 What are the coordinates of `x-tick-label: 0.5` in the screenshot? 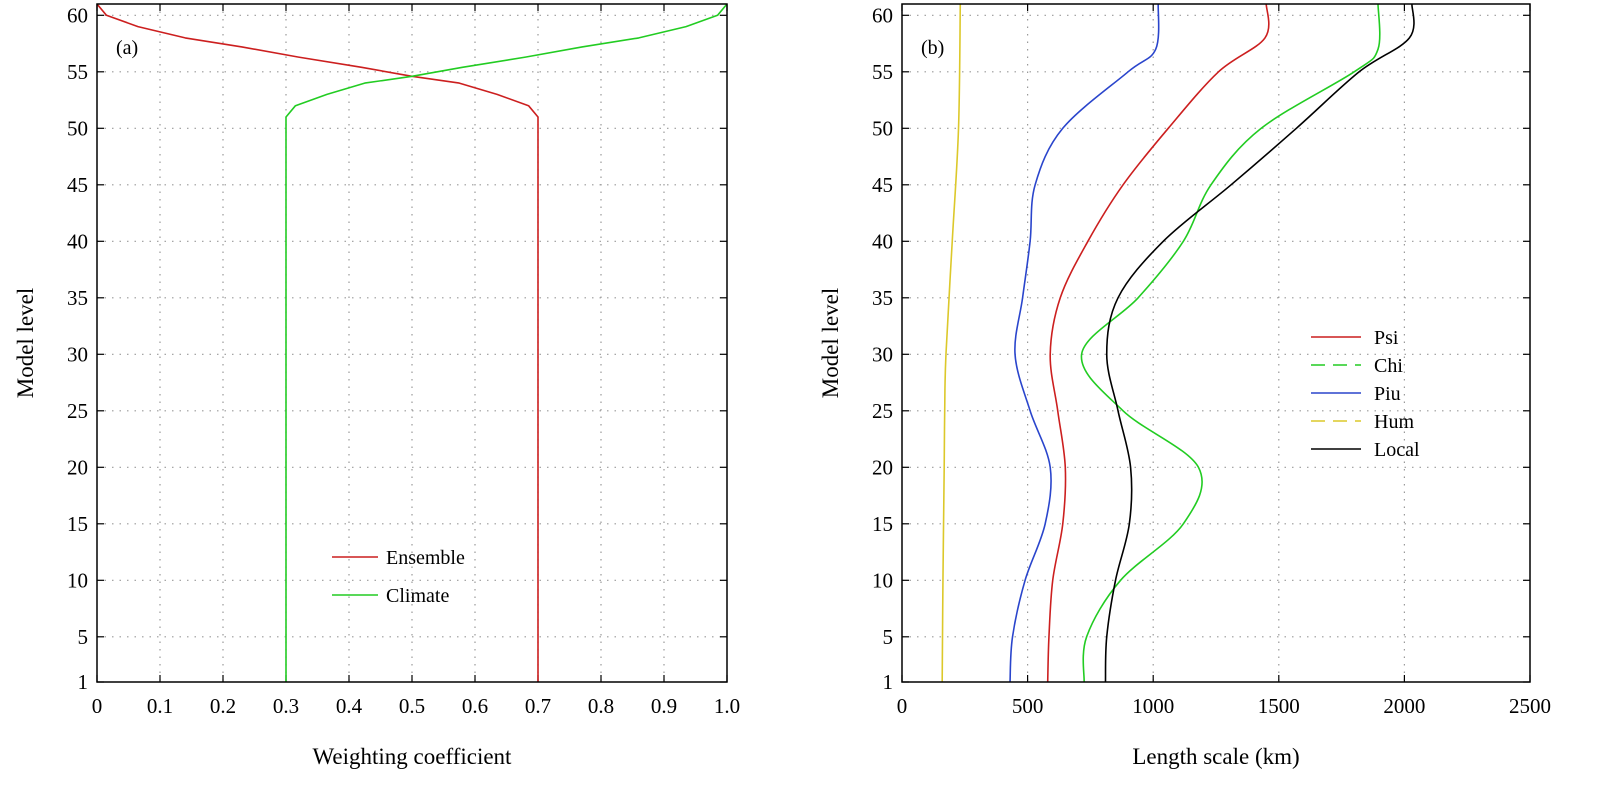 It's located at (412, 706).